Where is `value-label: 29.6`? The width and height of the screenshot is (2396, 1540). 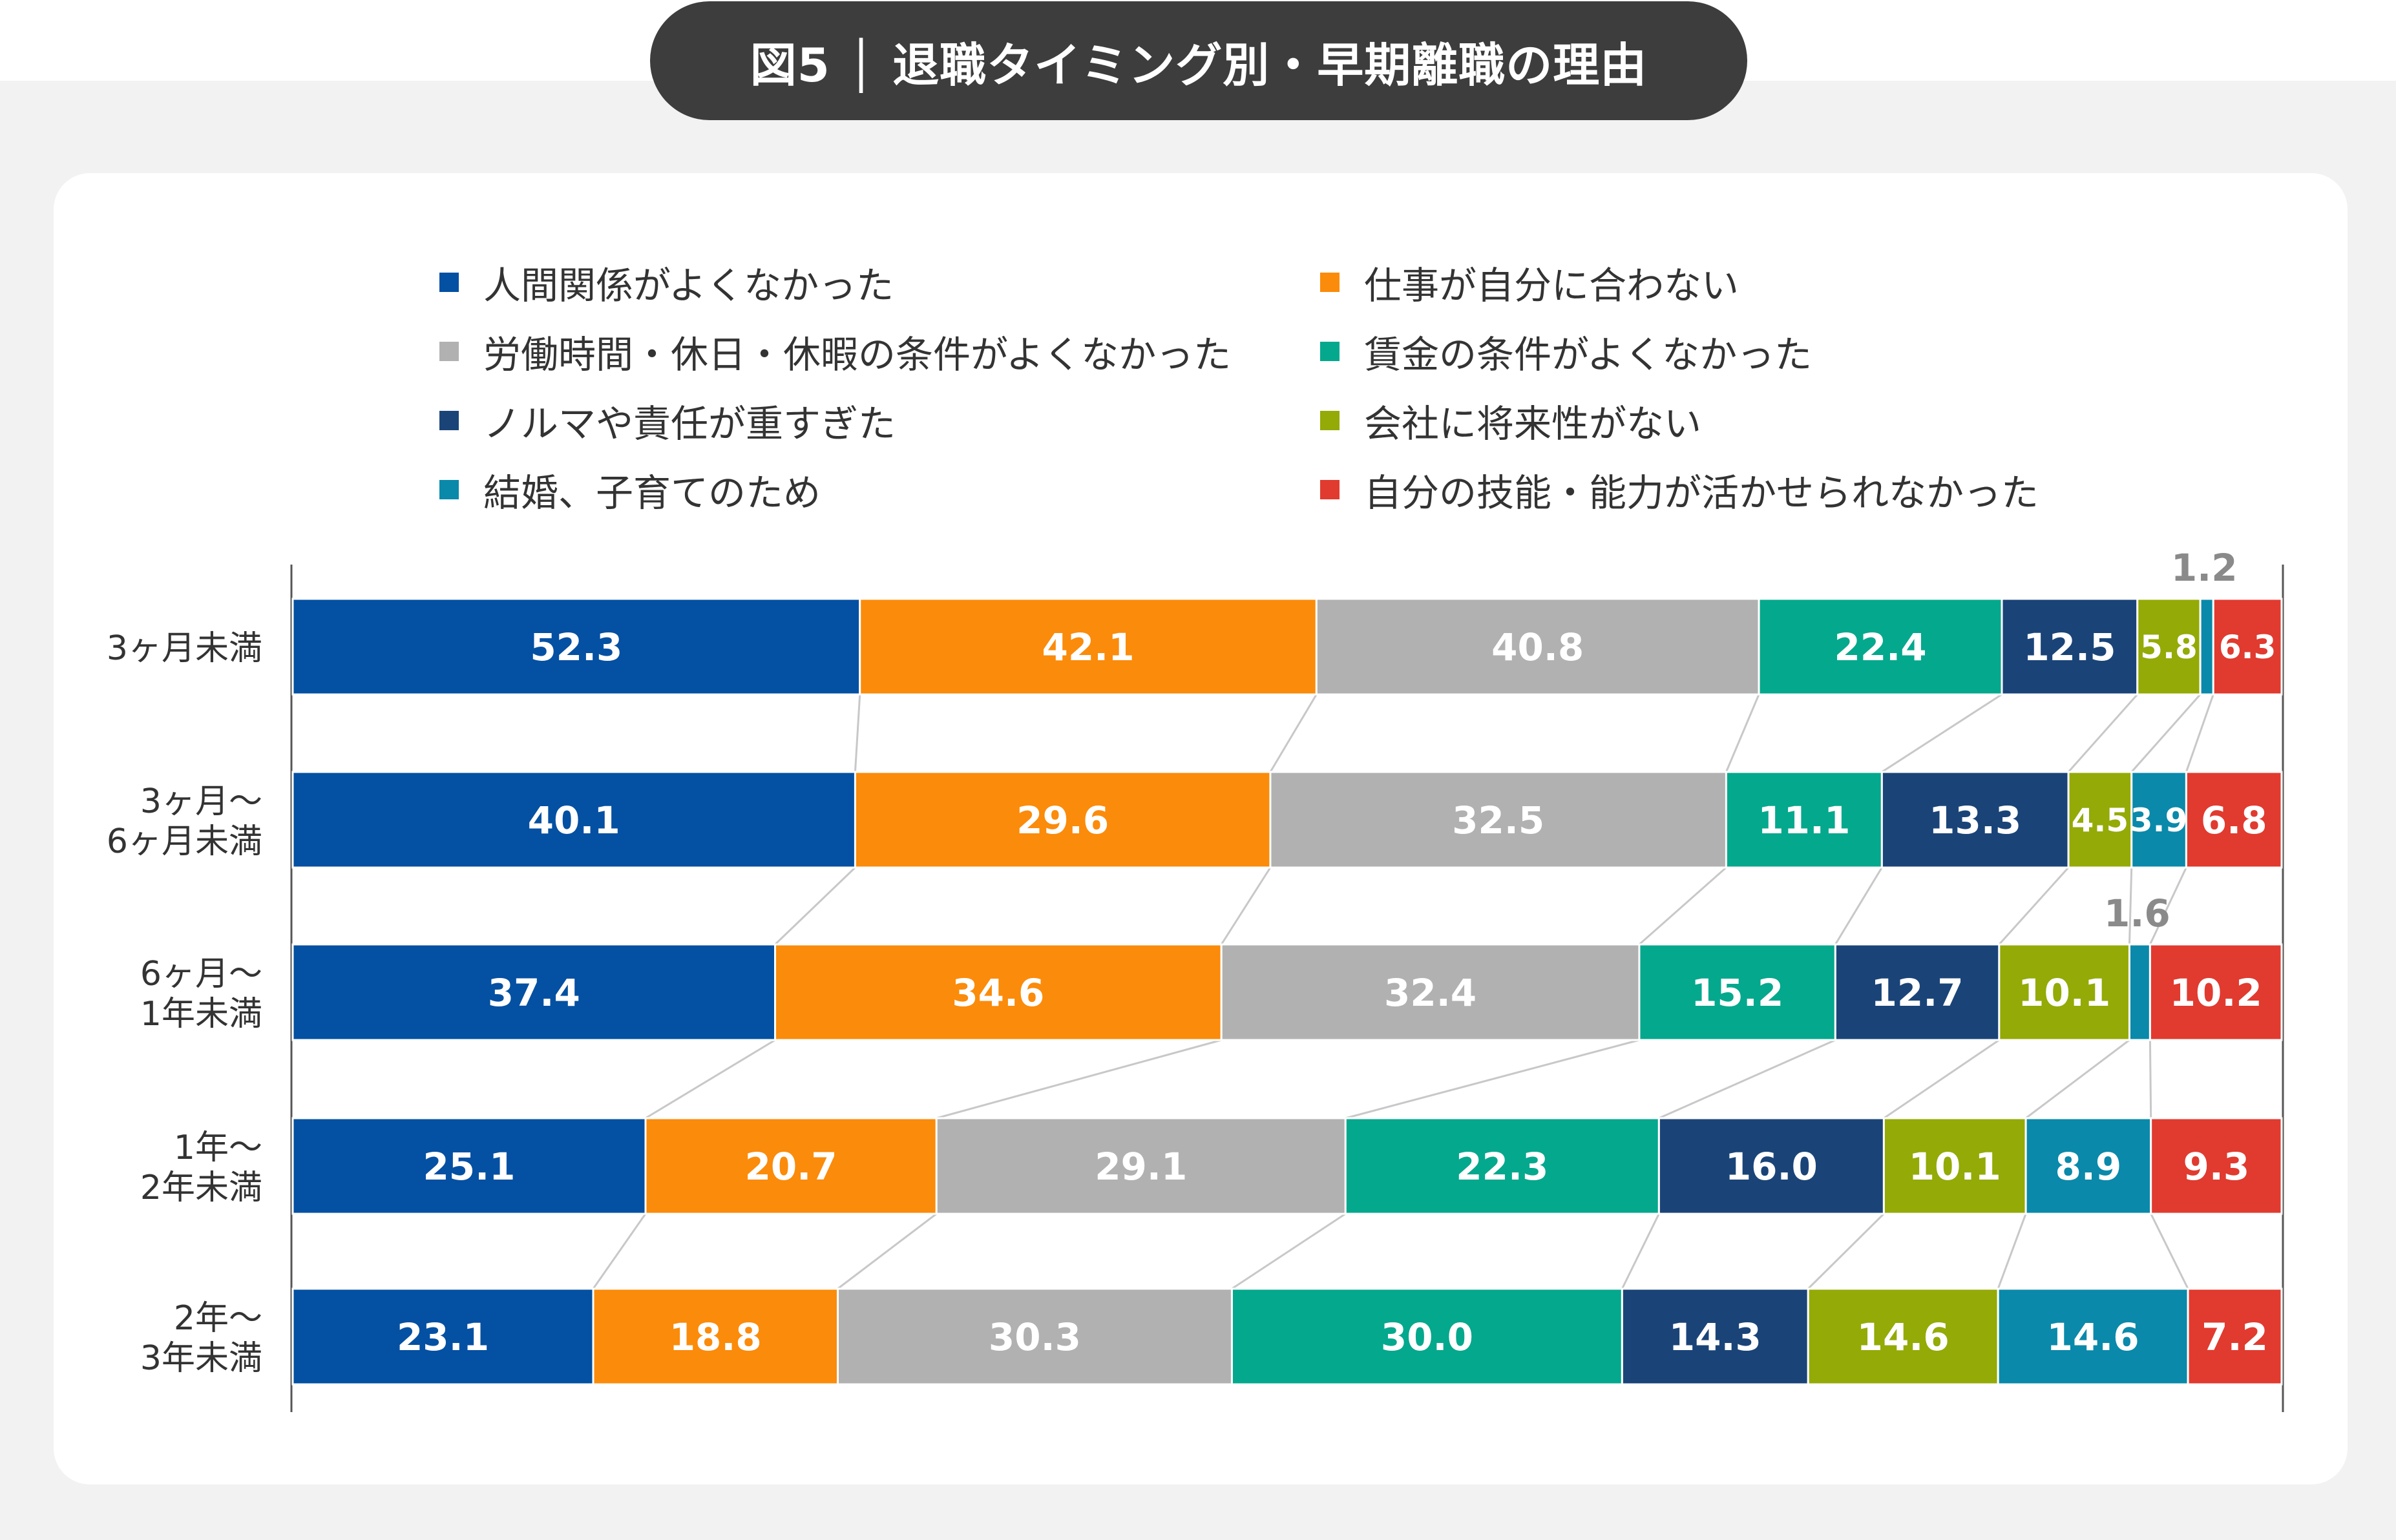
value-label: 29.6 is located at coordinates (1062, 820).